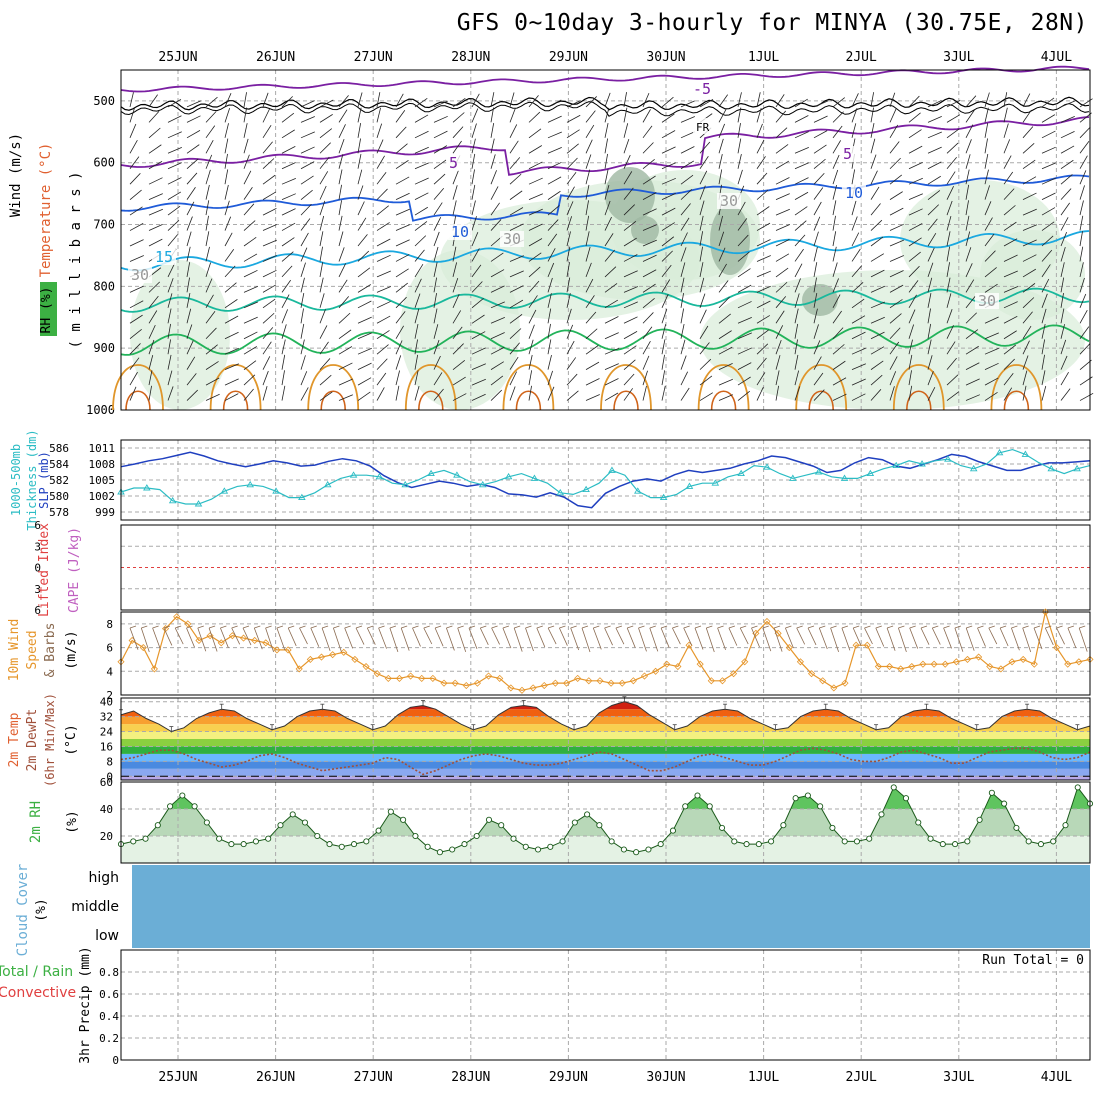 The image size is (1100, 1100). Describe the element at coordinates (373, 57) in the screenshot. I see `date-label-top: 27JUN` at that location.